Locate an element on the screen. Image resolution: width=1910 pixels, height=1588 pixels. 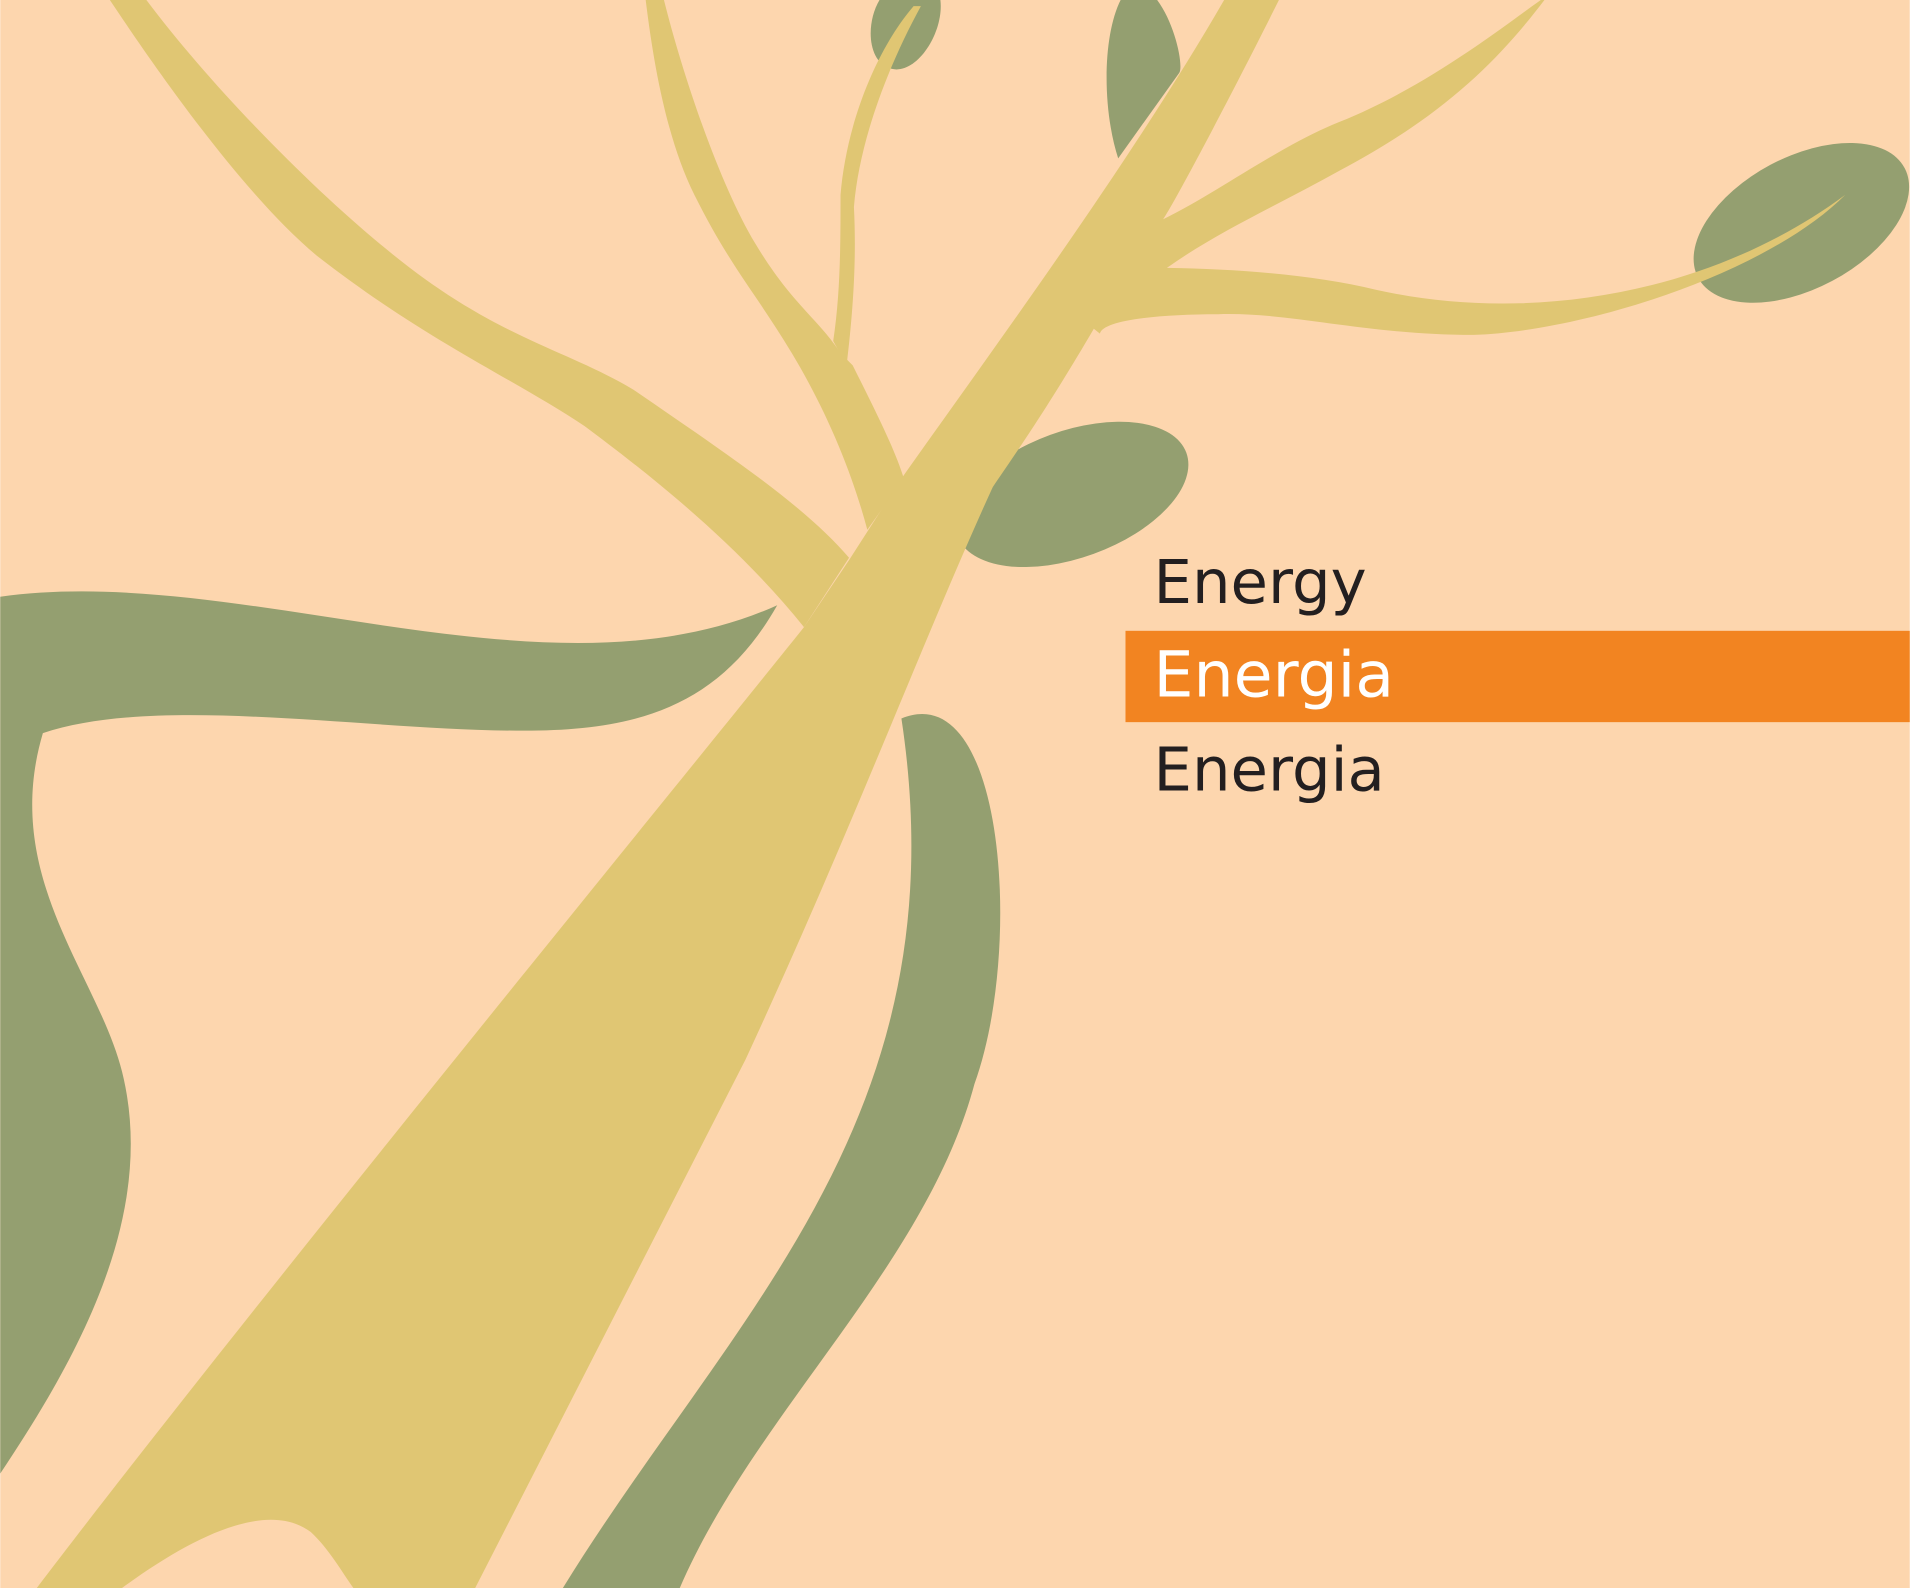
leaf-curve is located at coordinates (781, 1151).